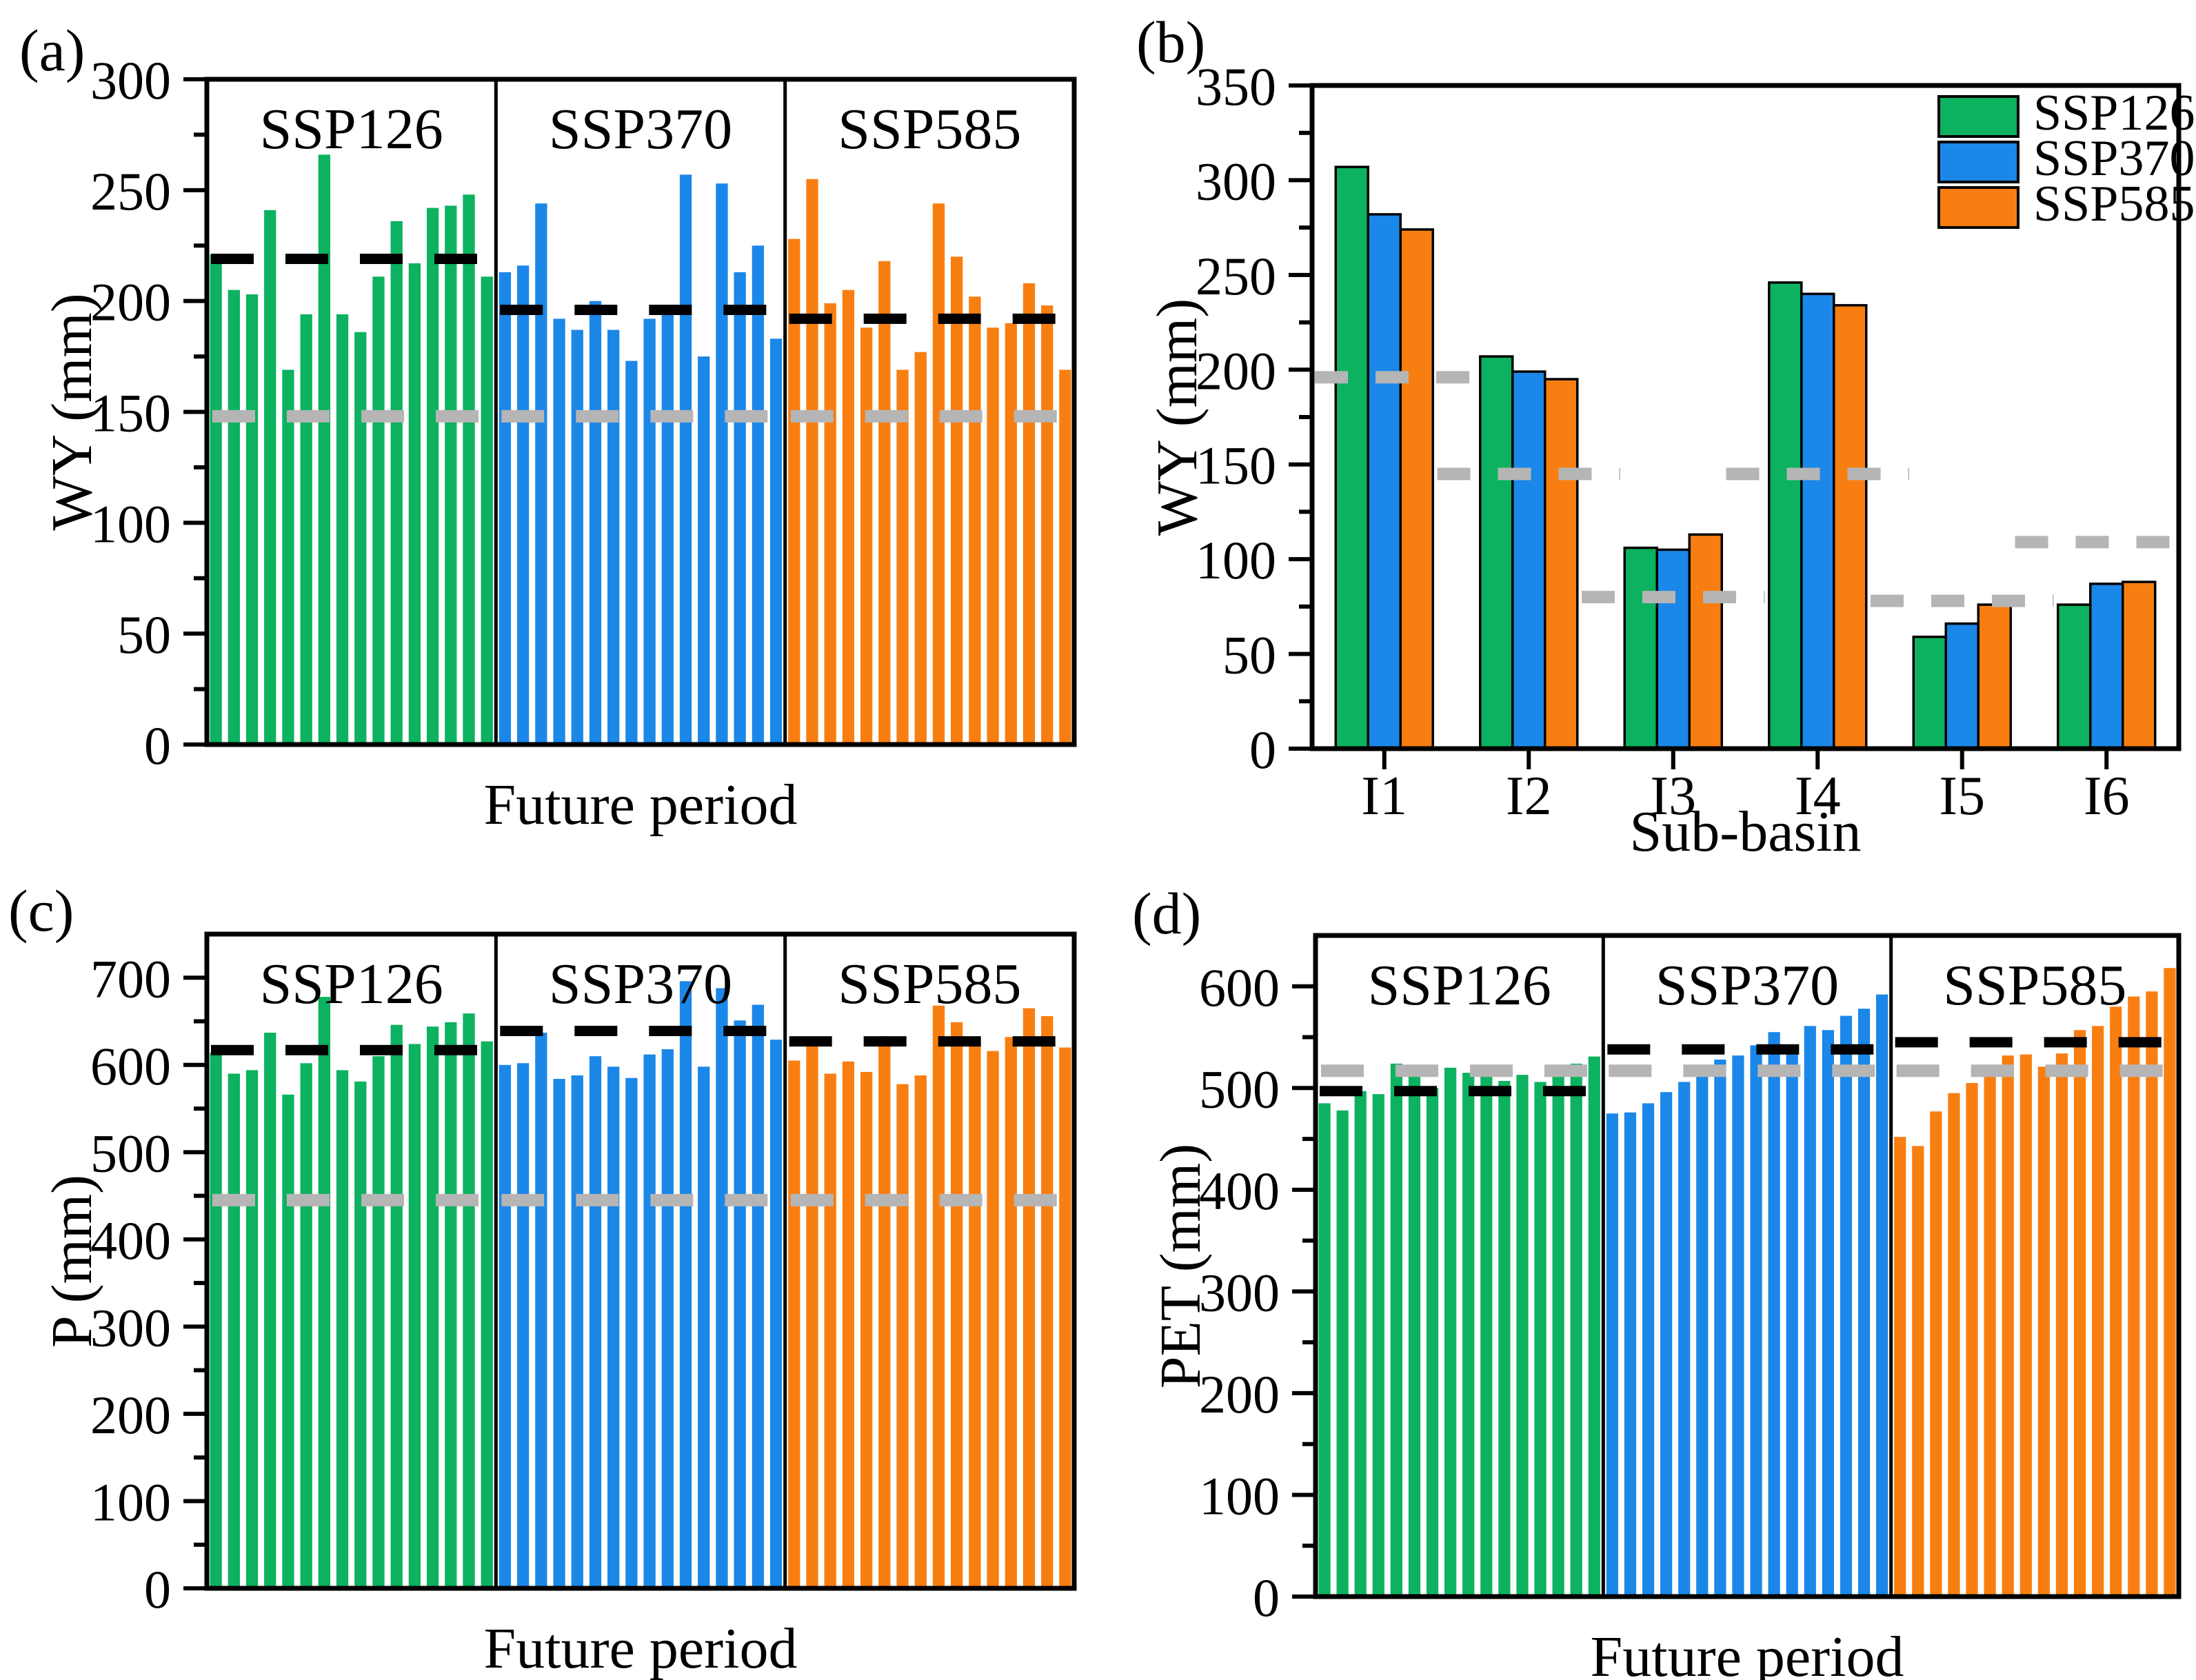 This screenshot has height=1680, width=2196. I want to click on y-tick-label: 150, so click(130, 413).